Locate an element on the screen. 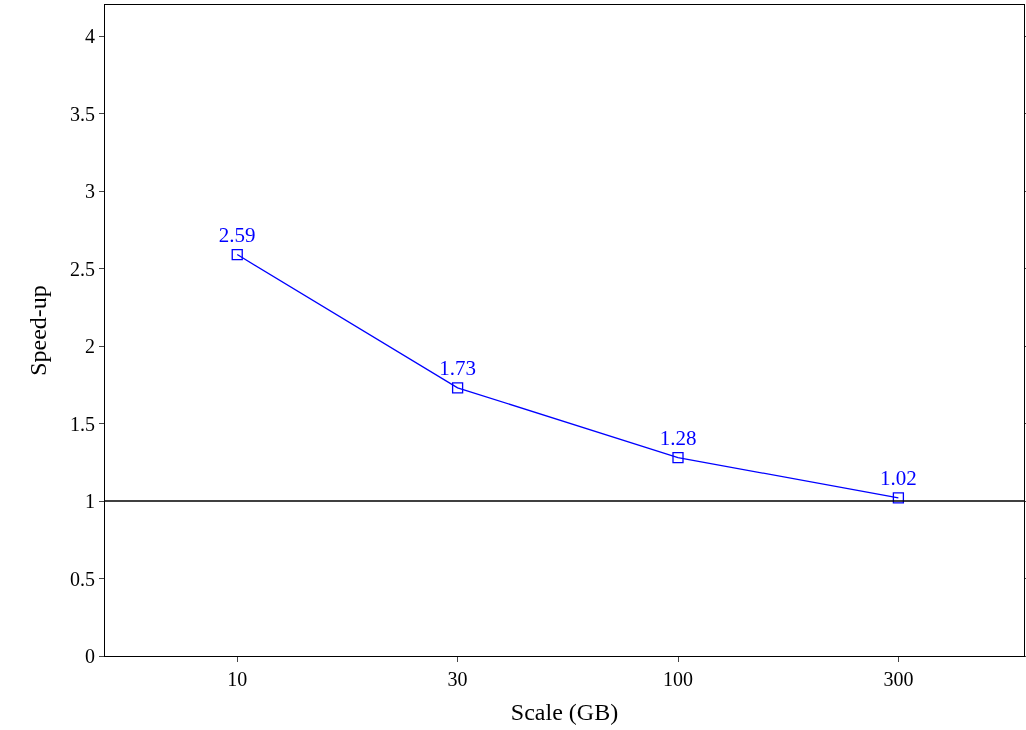 The image size is (1026, 730). y-tick-label: 2.5 is located at coordinates (82, 268).